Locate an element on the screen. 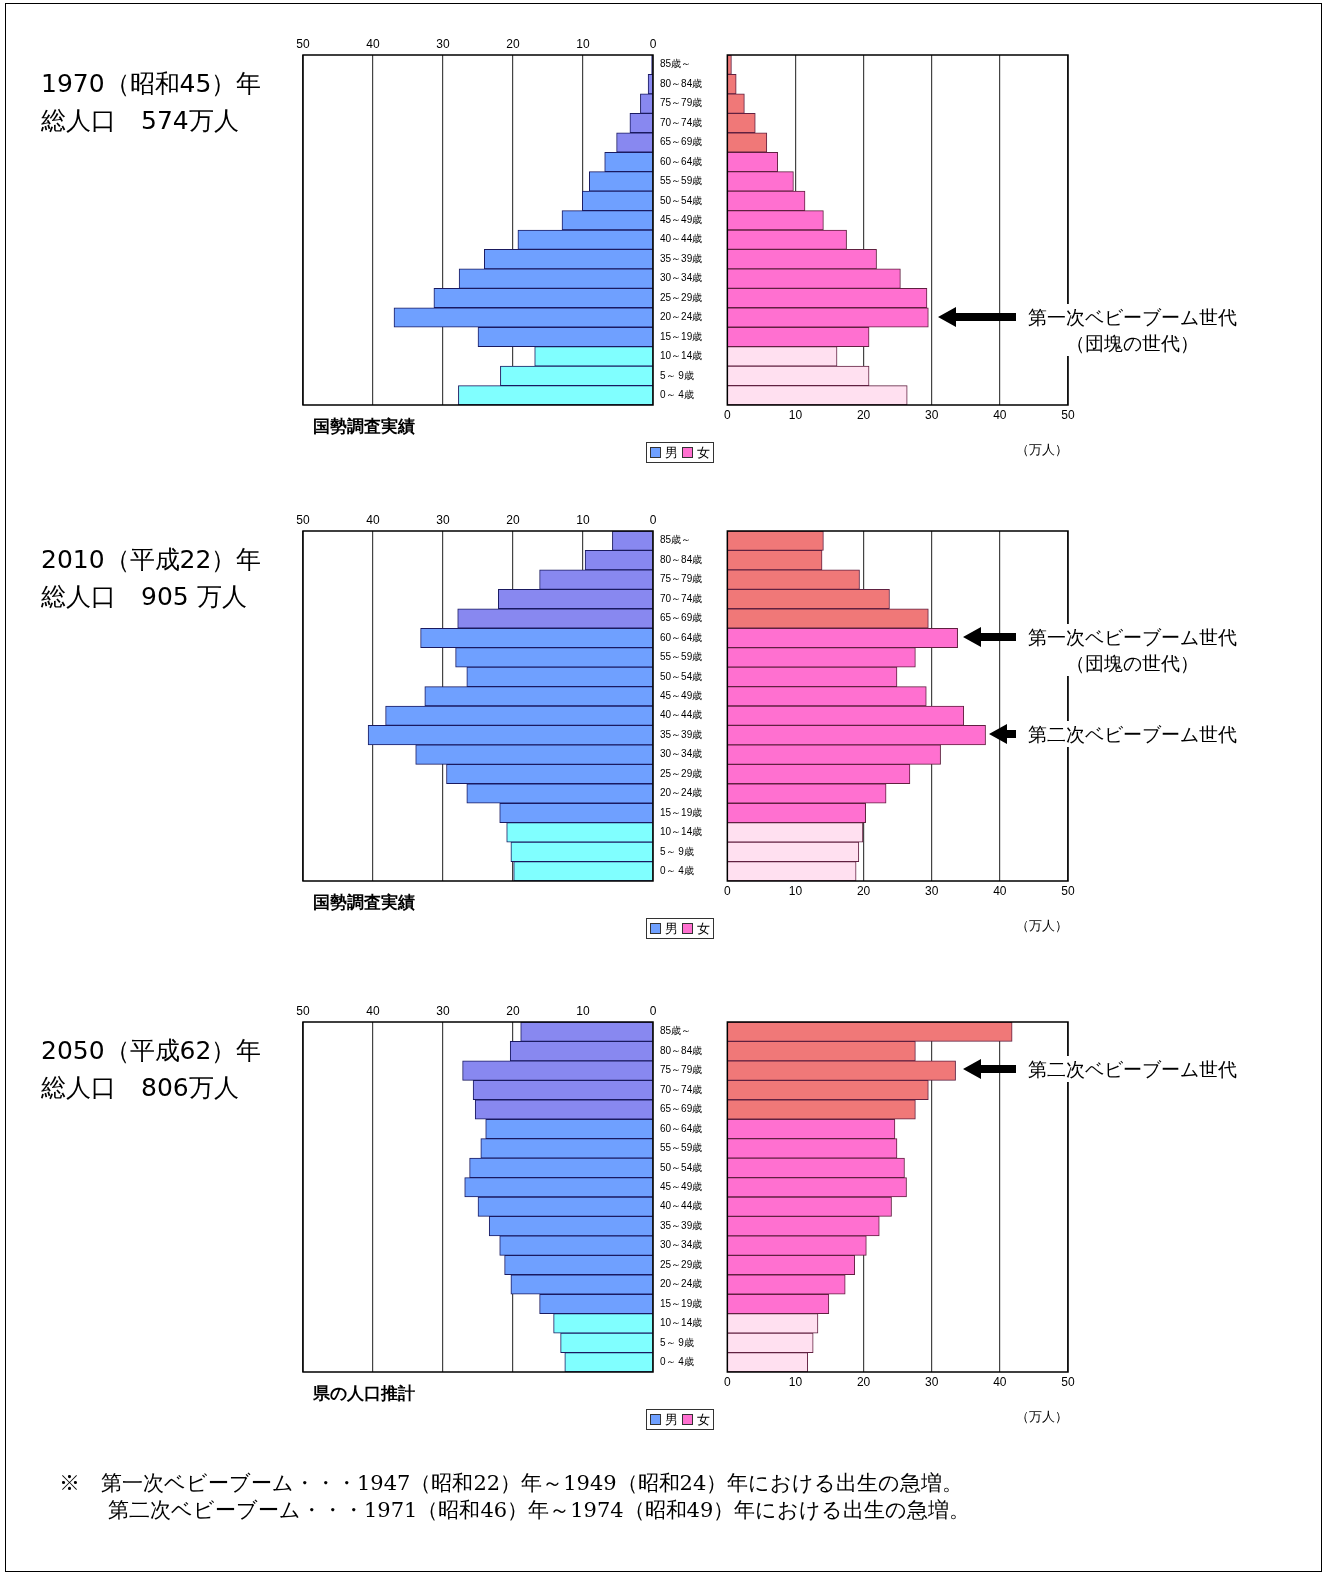 The width and height of the screenshot is (1327, 1579). text: ※ 第一次ベビーブーム・・・1947（昭和22）年～1949（昭和24）年における出生の急増。 is located at coordinates (511, 1483).